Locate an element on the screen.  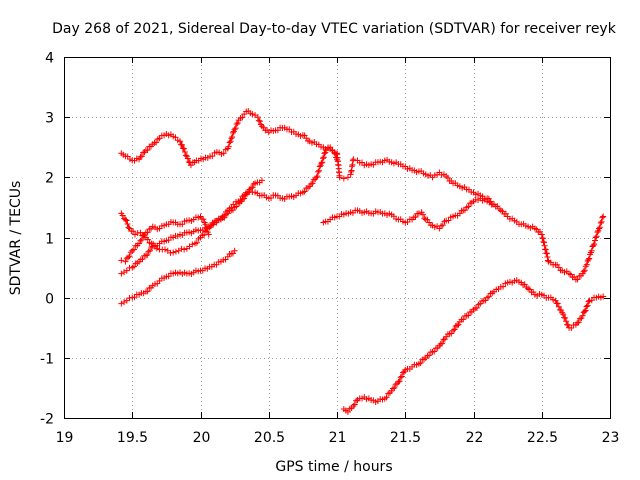
y-tick-label: -2 is located at coordinates (47, 420).